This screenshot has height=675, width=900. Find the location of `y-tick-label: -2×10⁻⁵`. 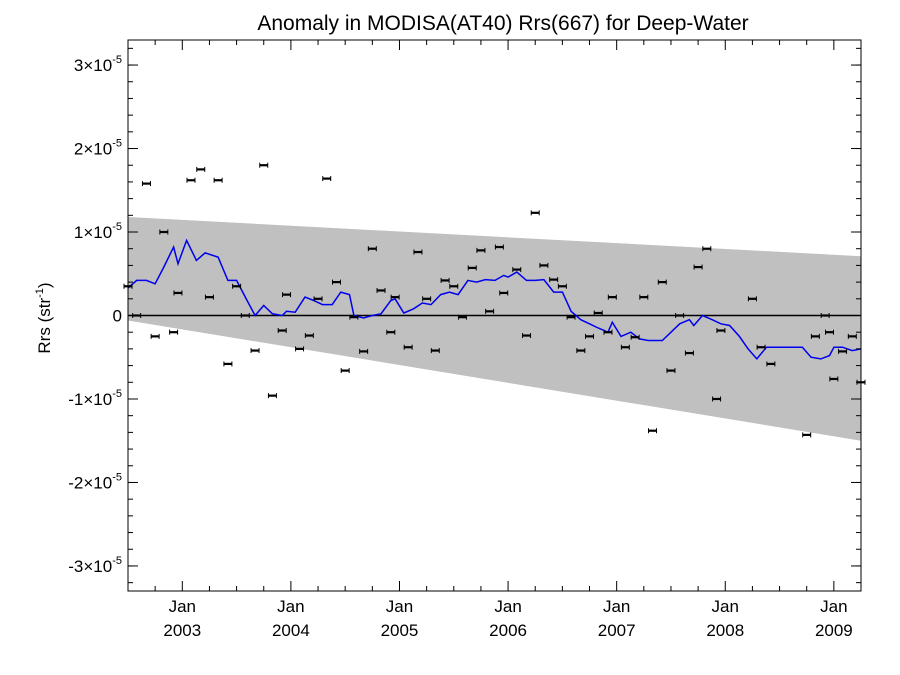

y-tick-label: -2×10⁻⁵ is located at coordinates (95, 481).